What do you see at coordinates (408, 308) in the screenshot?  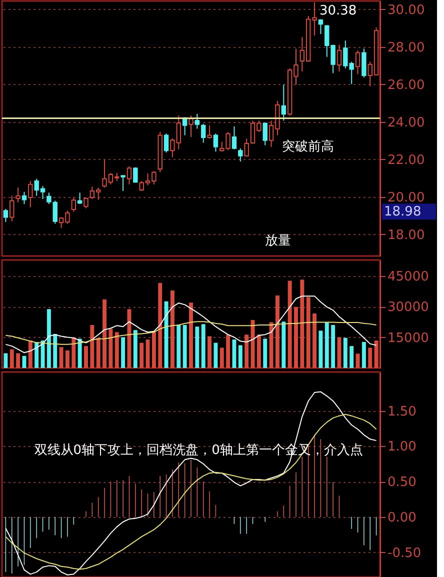 I see `y-tick-label: 30000` at bounding box center [408, 308].